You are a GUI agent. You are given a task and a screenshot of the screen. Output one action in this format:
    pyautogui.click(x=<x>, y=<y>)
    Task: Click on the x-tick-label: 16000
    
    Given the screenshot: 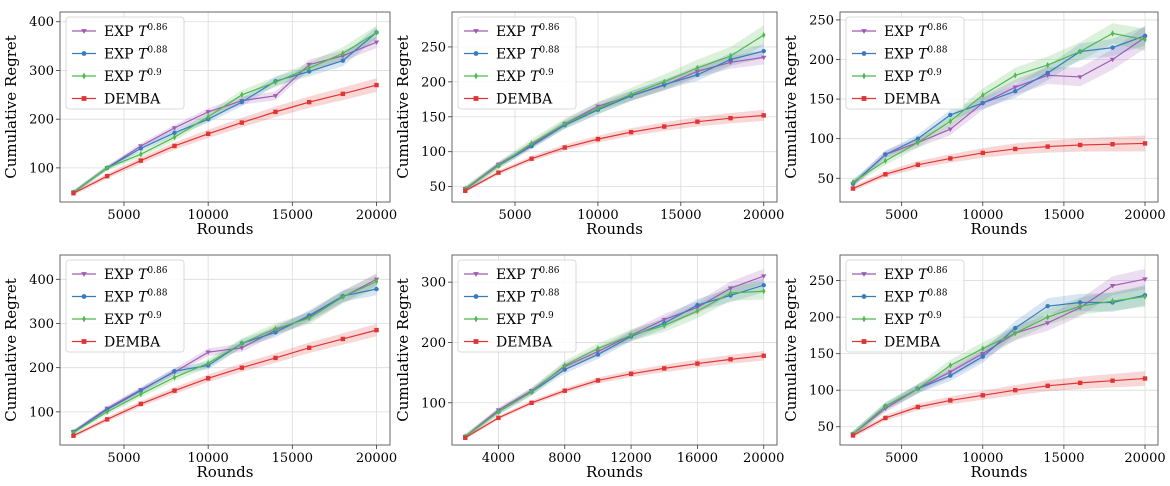 What is the action you would take?
    pyautogui.click(x=697, y=458)
    